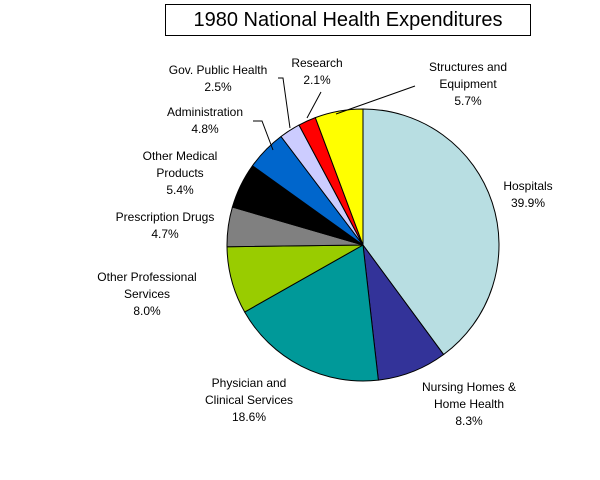 This screenshot has height=480, width=600. I want to click on slice-name-label: Services, so click(147, 294).